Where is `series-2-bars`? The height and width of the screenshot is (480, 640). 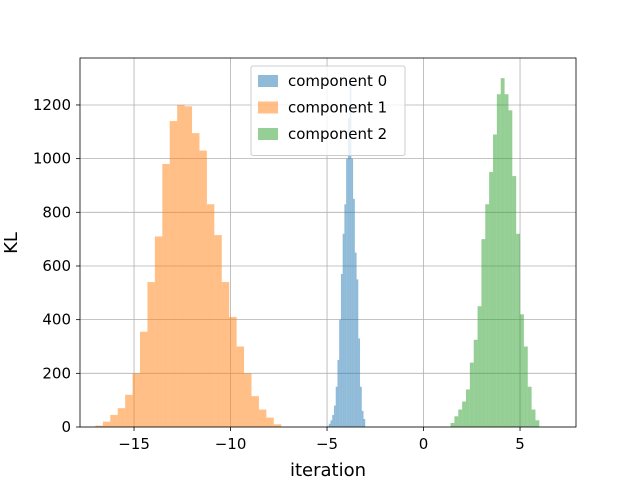
series-2-bars is located at coordinates (495, 253).